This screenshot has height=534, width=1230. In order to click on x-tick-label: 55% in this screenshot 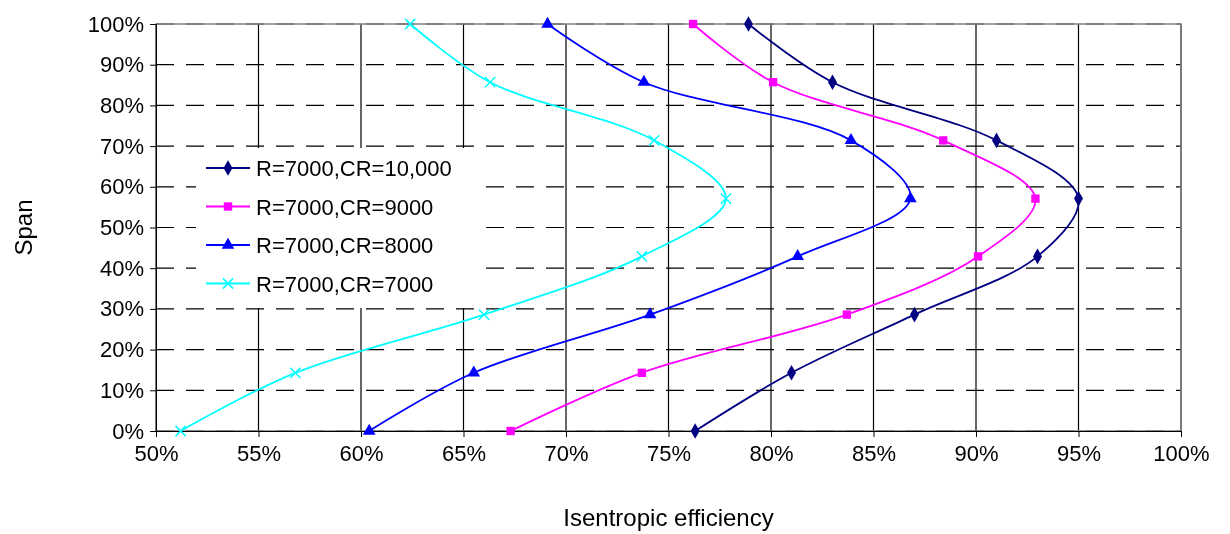, I will do `click(259, 453)`.